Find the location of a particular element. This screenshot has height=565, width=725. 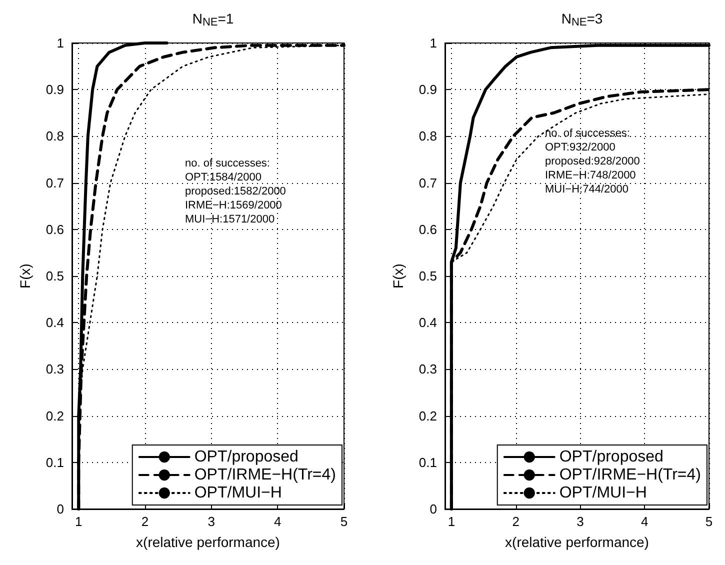

annotation: proposed:928/2000 is located at coordinates (592, 162).